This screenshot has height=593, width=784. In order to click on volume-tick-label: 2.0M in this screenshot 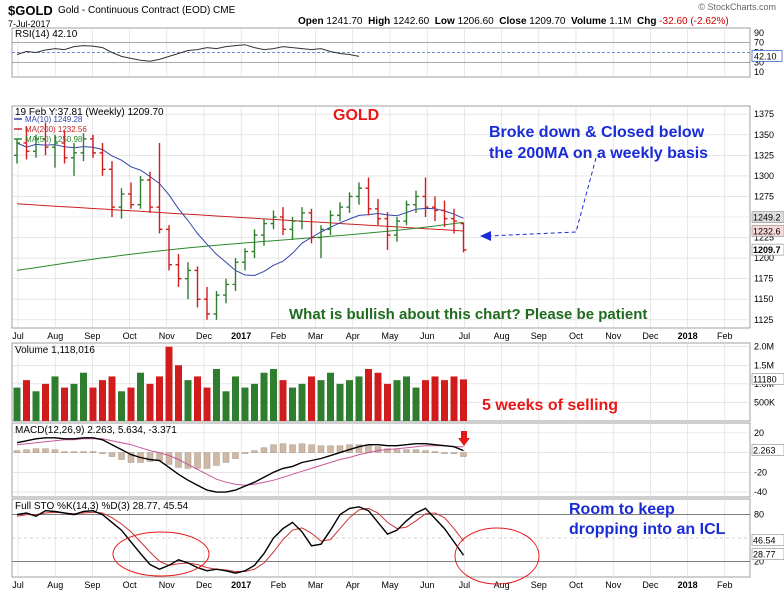, I will do `click(764, 347)`.